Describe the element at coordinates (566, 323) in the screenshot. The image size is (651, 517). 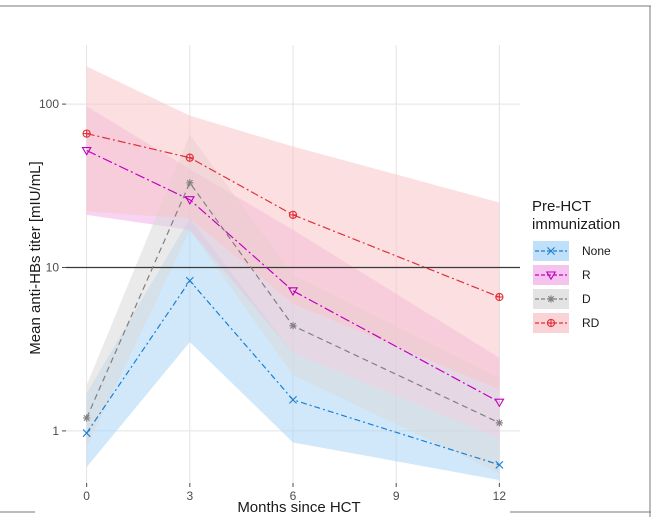
I see `legend-item-rd: RD` at that location.